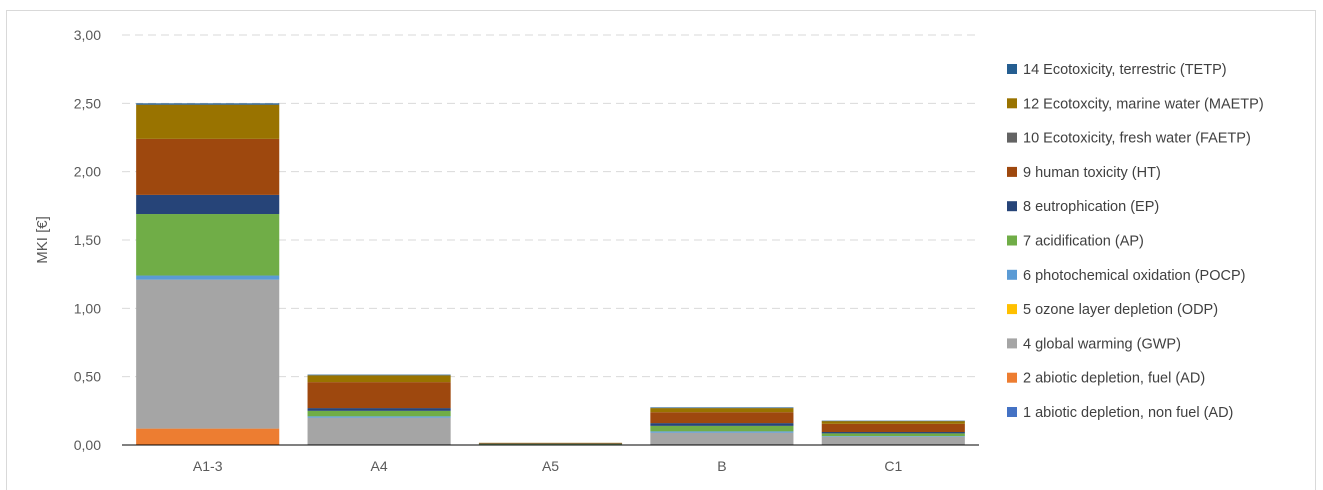 The width and height of the screenshot is (1323, 490). Describe the element at coordinates (87, 377) in the screenshot. I see `y-tick-label: 0,50` at that location.